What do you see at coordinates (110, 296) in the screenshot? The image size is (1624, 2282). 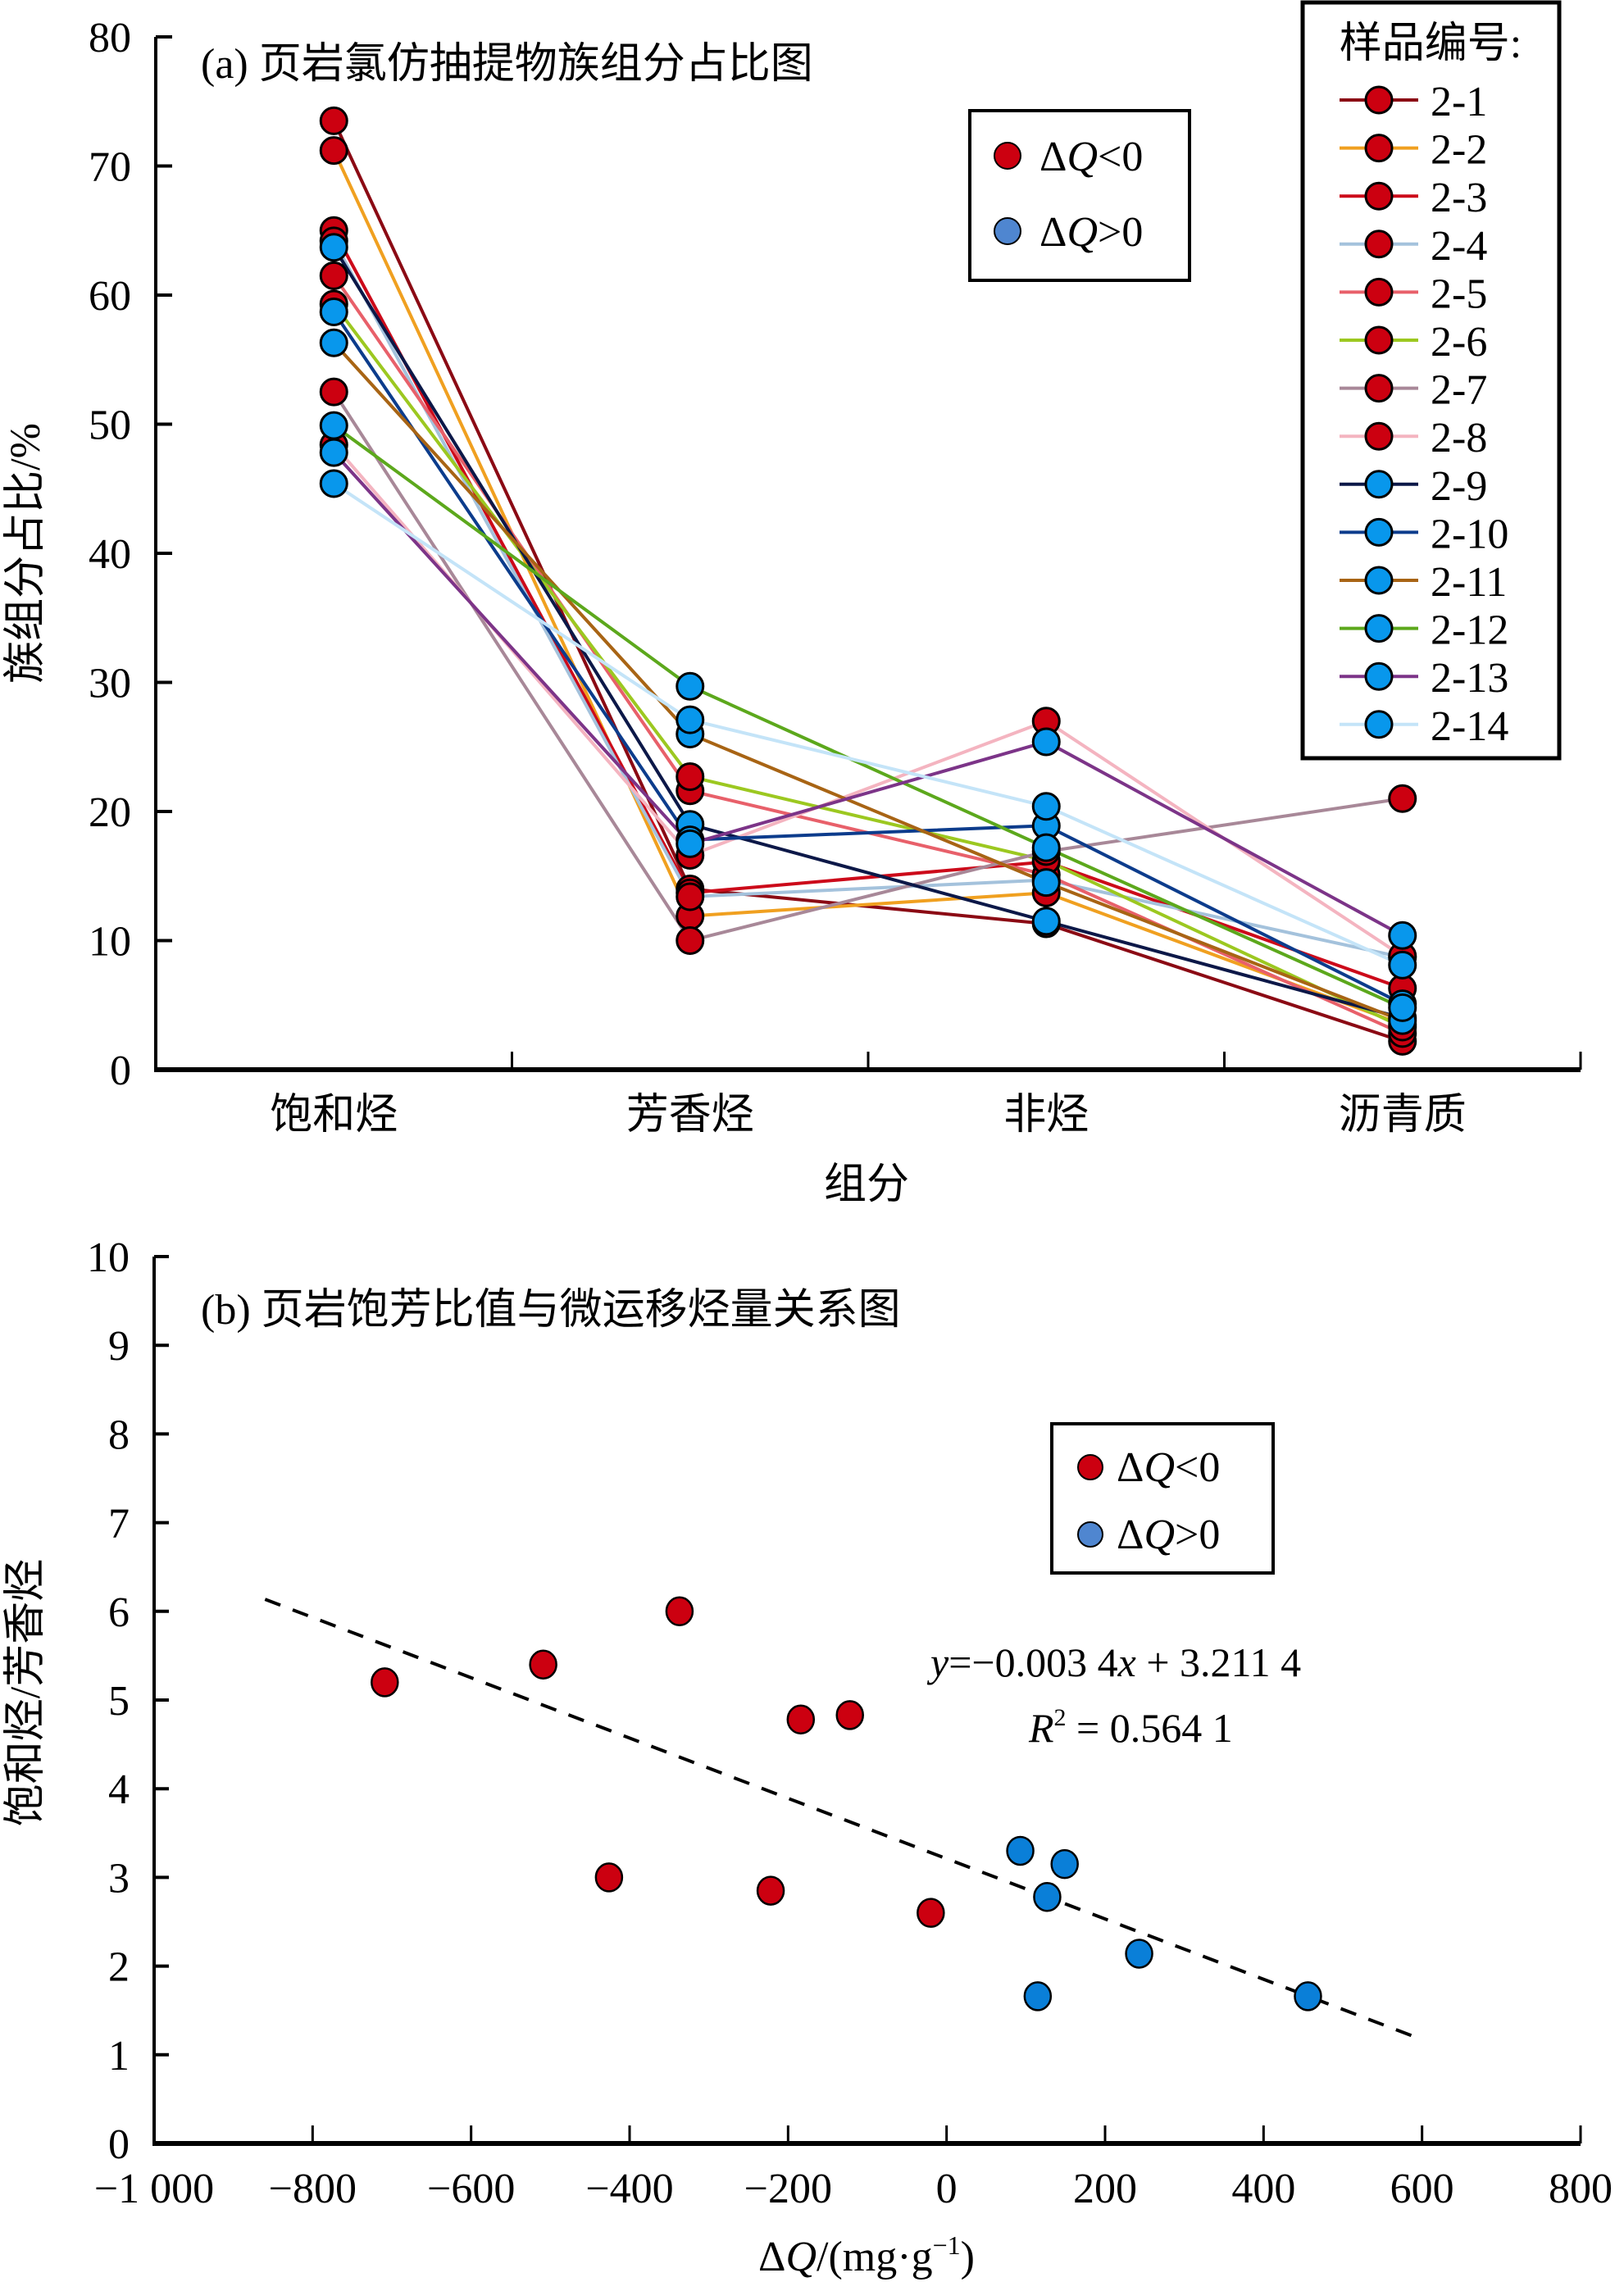 I see `y-tick-label: 60` at bounding box center [110, 296].